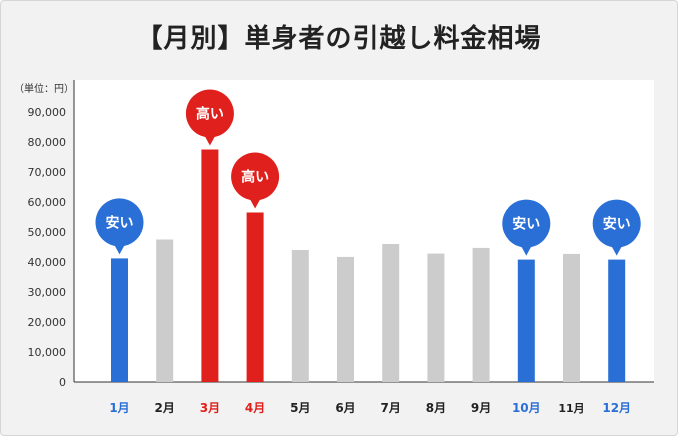 Image resolution: width=678 pixels, height=436 pixels. Describe the element at coordinates (62, 382) in the screenshot. I see `y-tick-label: 0` at that location.